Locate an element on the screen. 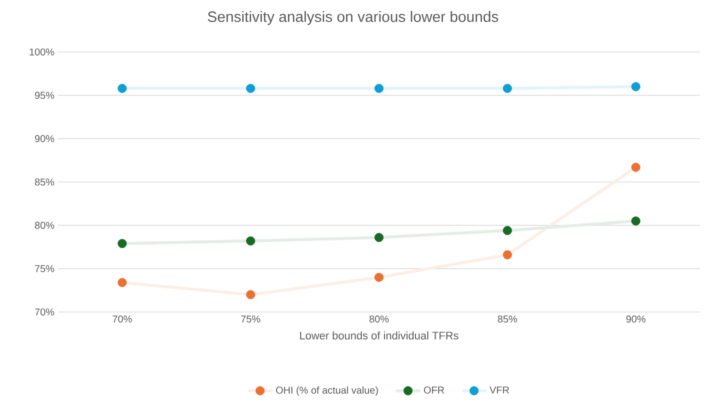 This screenshot has height=410, width=706. y-tick-label: 90% is located at coordinates (44, 138).